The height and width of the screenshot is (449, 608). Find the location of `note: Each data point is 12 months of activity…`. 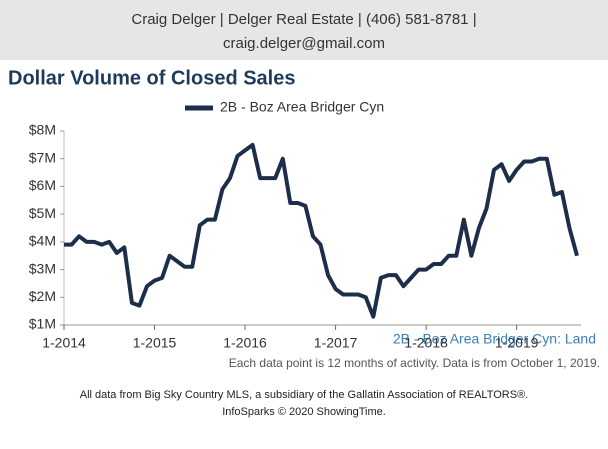

note: Each data point is 12 months of activity… is located at coordinates (414, 363).